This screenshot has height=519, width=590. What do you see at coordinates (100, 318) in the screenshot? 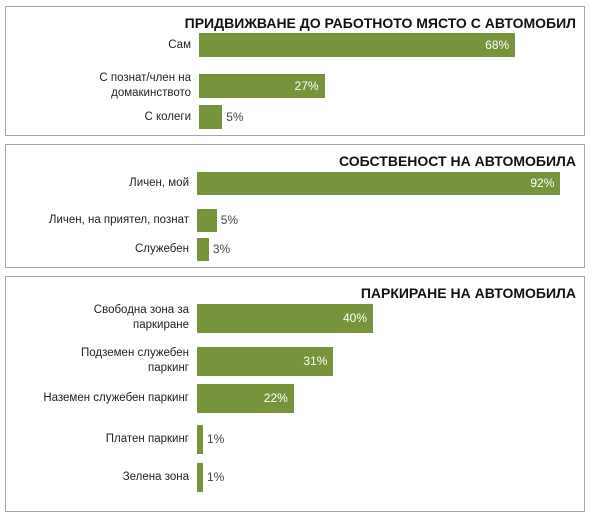
I see `category-label: Свободна зона за паркиране` at bounding box center [100, 318].